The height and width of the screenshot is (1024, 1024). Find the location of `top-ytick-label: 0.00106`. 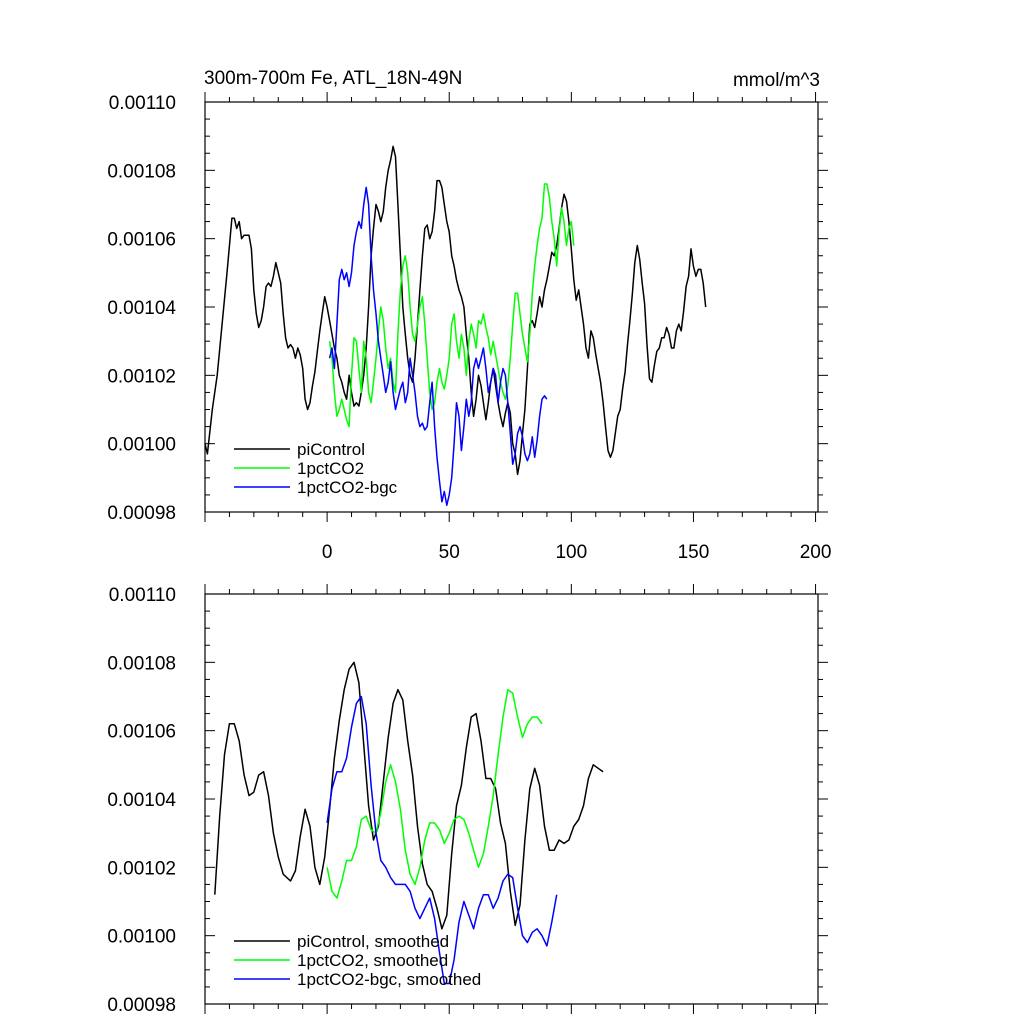

top-ytick-label: 0.00106 is located at coordinates (141, 240).